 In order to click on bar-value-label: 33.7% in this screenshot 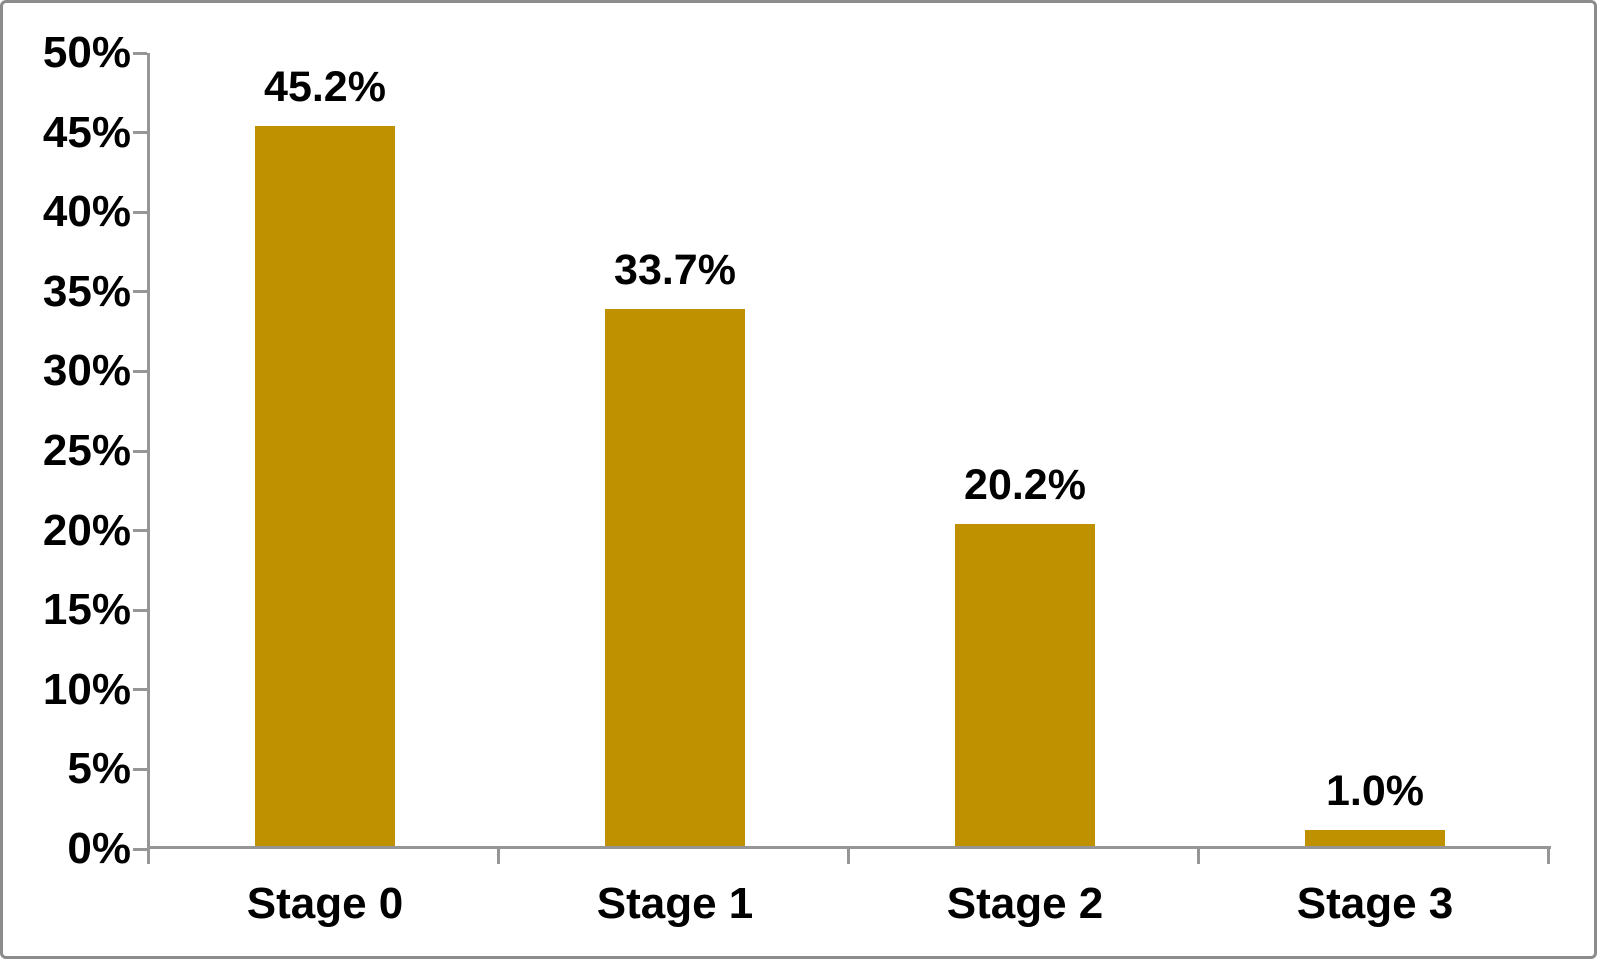, I will do `click(675, 270)`.